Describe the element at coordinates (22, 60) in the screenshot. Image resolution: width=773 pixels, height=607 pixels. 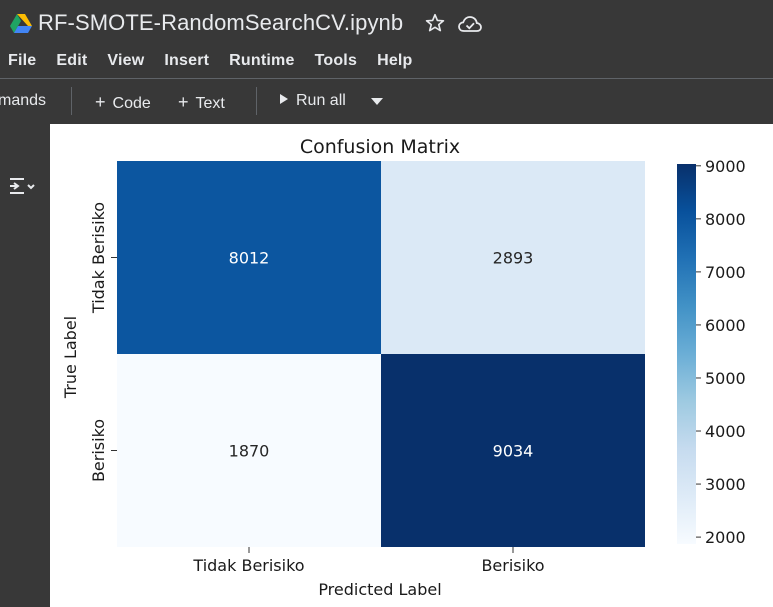
I see `menu-file: File` at that location.